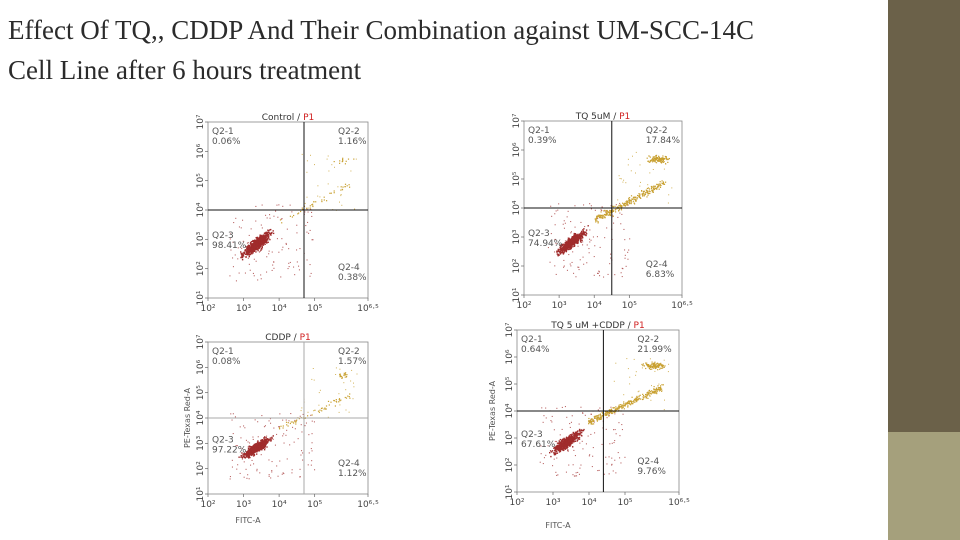  Describe the element at coordinates (229, 246) in the screenshot. I see `quadrant-percent: 98.41%` at that location.